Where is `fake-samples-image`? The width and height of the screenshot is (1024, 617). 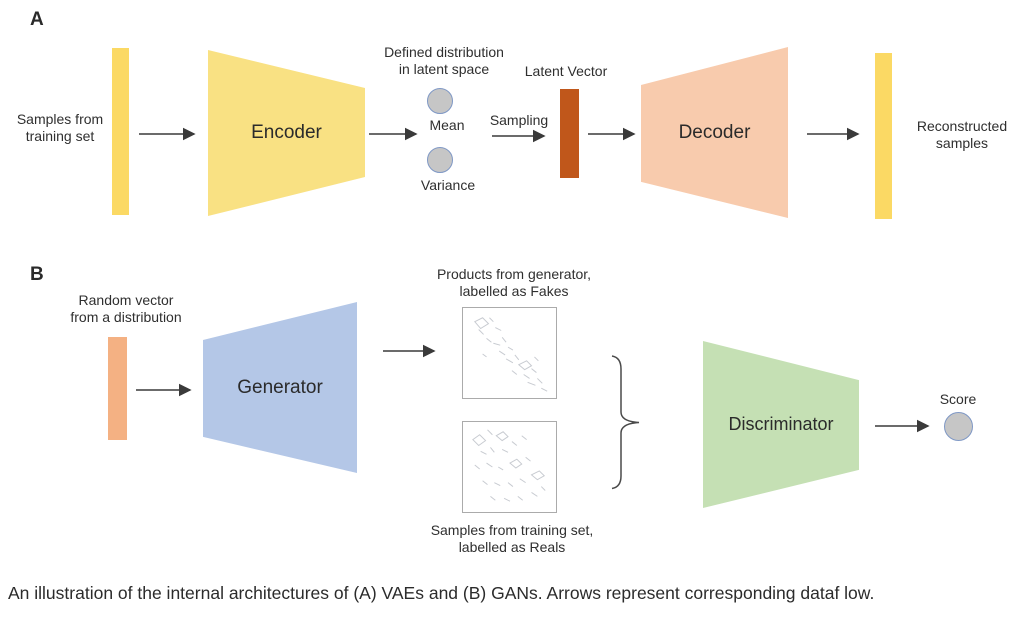 fake-samples-image is located at coordinates (509, 353).